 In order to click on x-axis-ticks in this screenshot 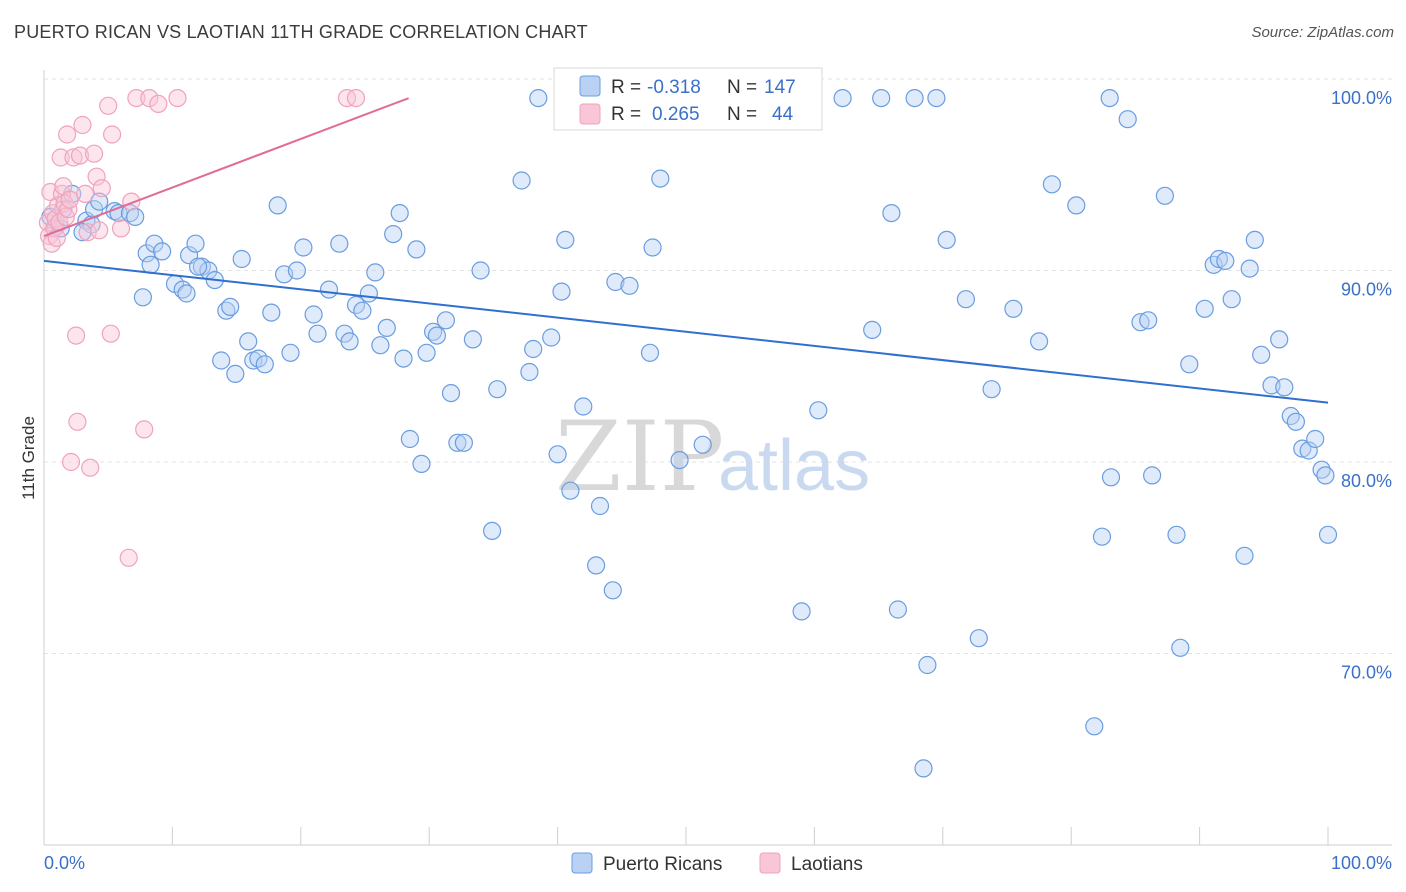, I will do `click(686, 836)`.